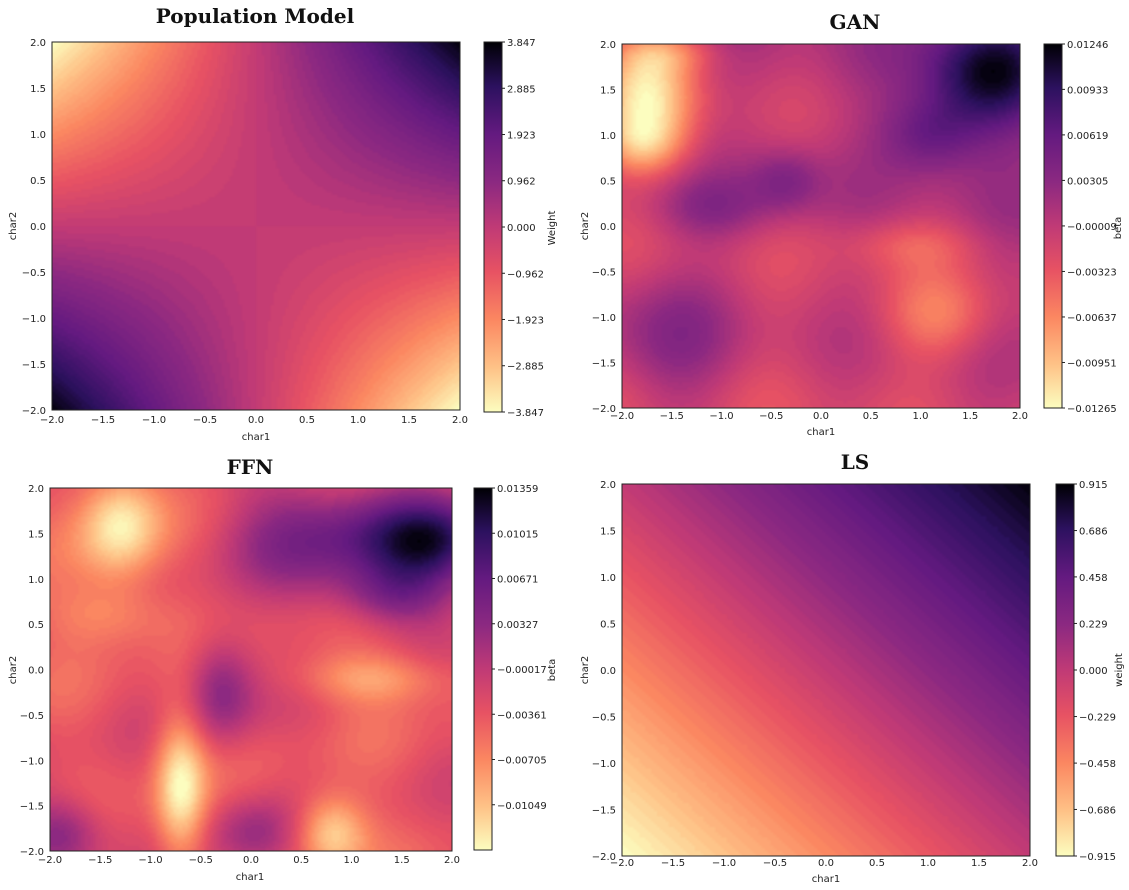  What do you see at coordinates (1097, 857) in the screenshot?
I see `colorbar-tick-label: −0.915` at bounding box center [1097, 857].